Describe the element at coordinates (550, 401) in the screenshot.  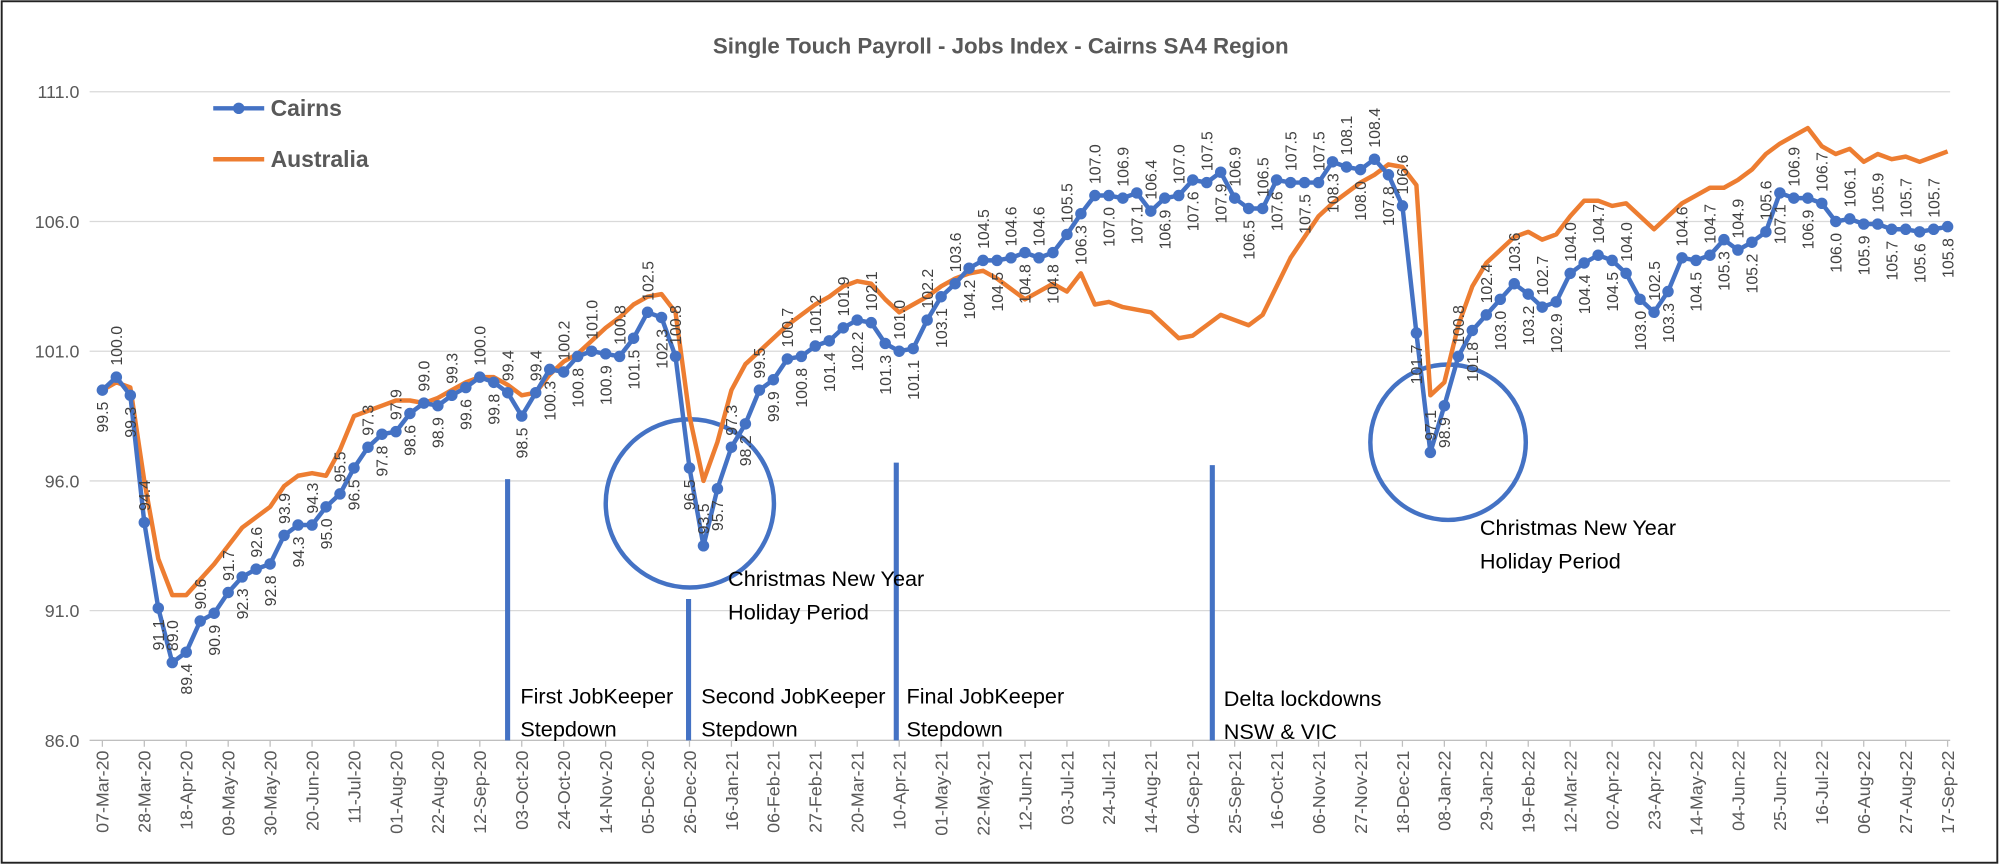
I see `data-label: 100.3` at that location.